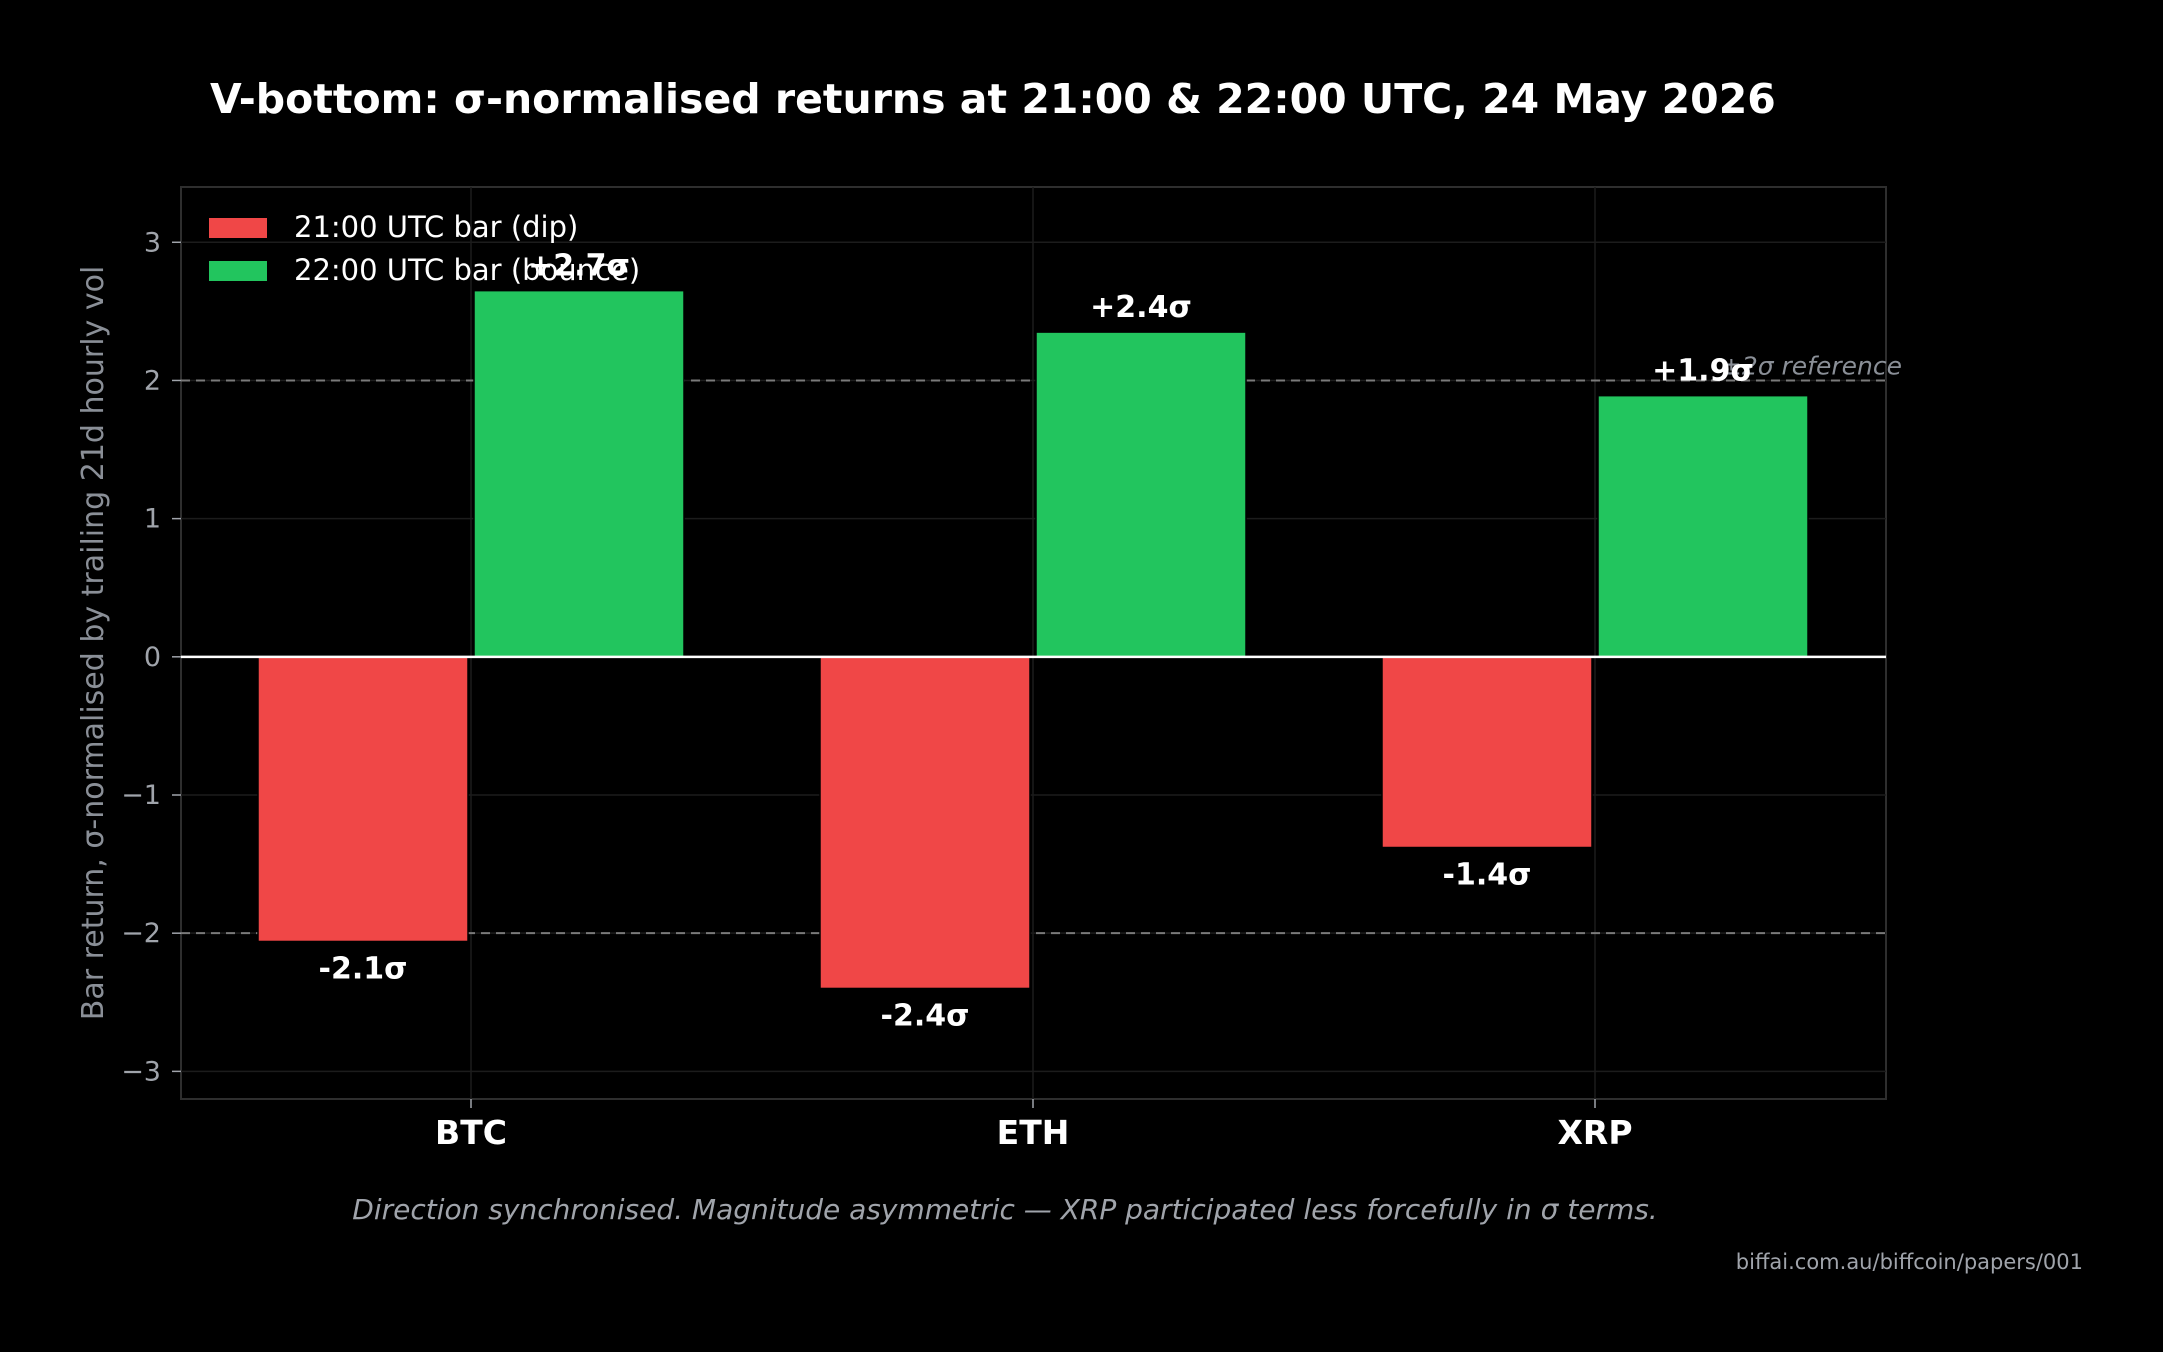 This screenshot has height=1352, width=2163. What do you see at coordinates (141, 1071) in the screenshot?
I see `y-tick-label: −3` at bounding box center [141, 1071].